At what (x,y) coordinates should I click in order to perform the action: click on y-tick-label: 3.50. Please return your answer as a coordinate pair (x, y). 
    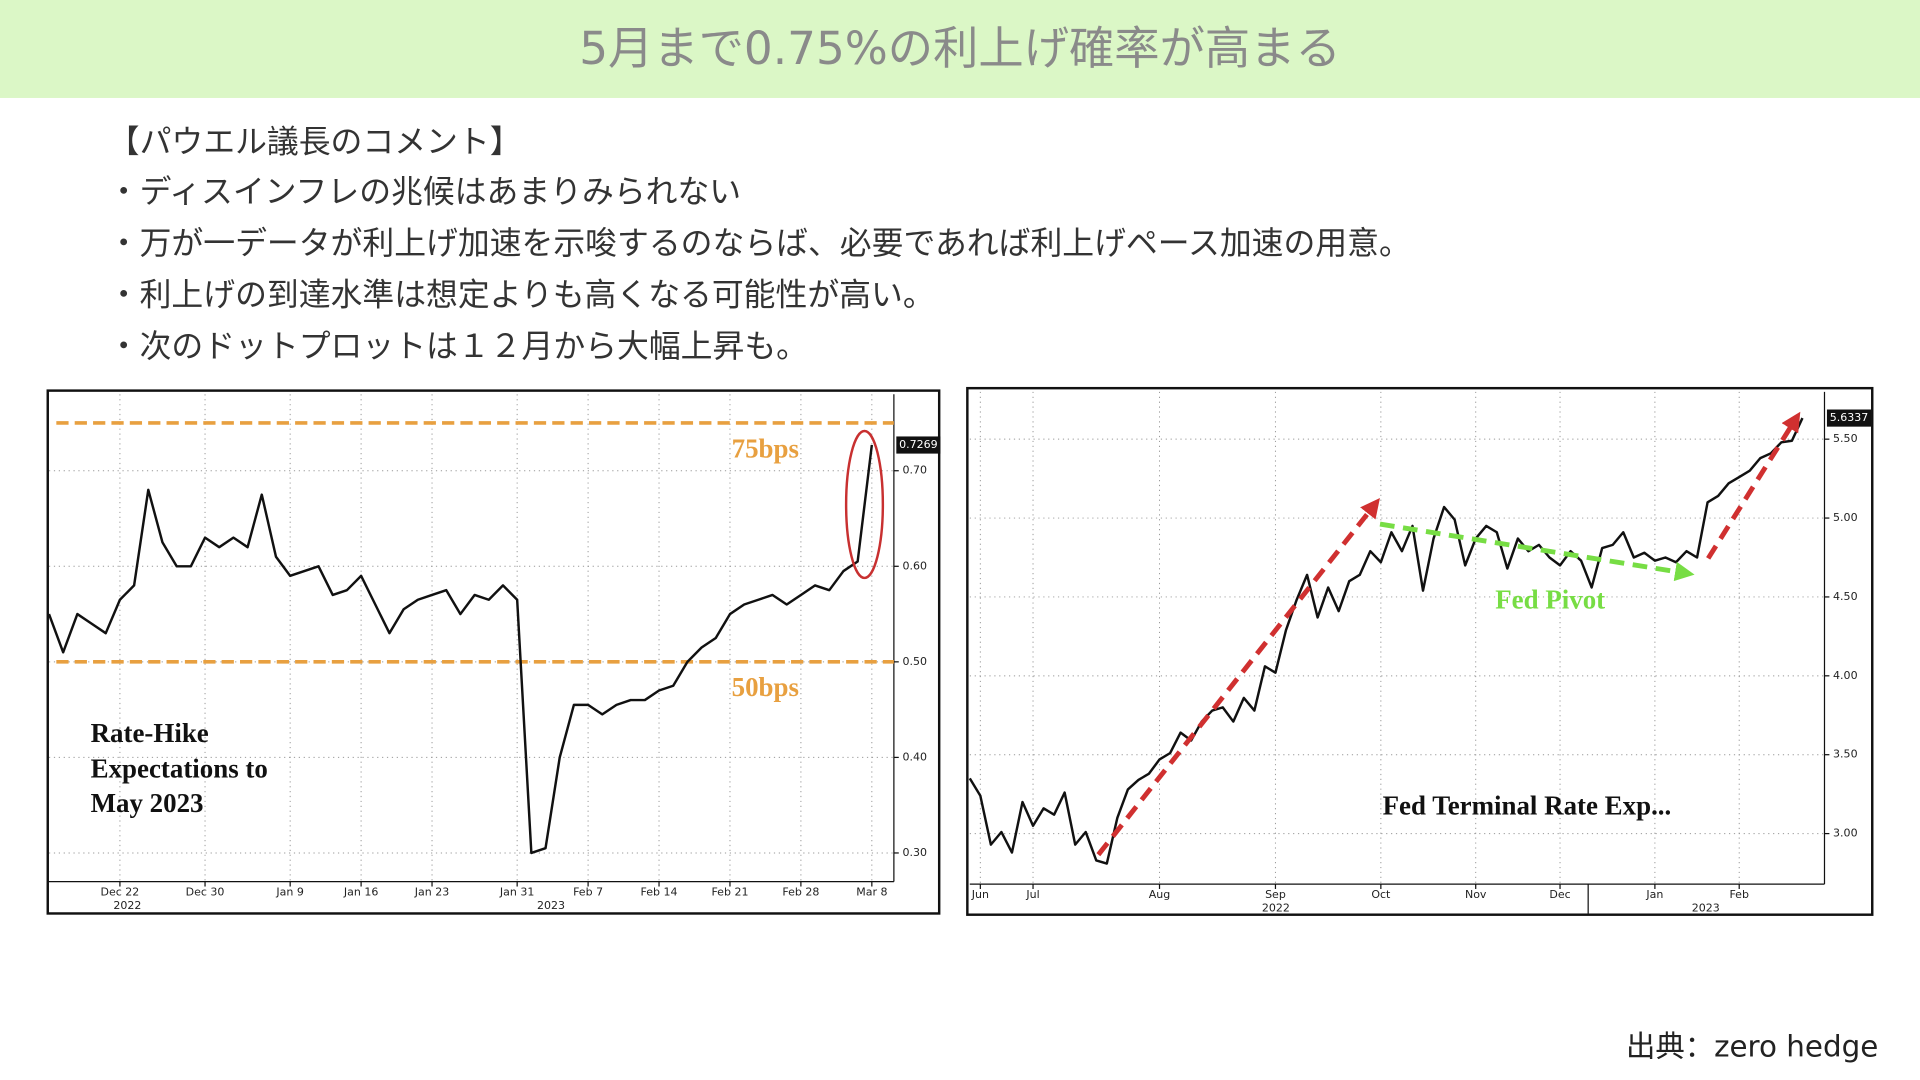
    Looking at the image, I should click on (1845, 754).